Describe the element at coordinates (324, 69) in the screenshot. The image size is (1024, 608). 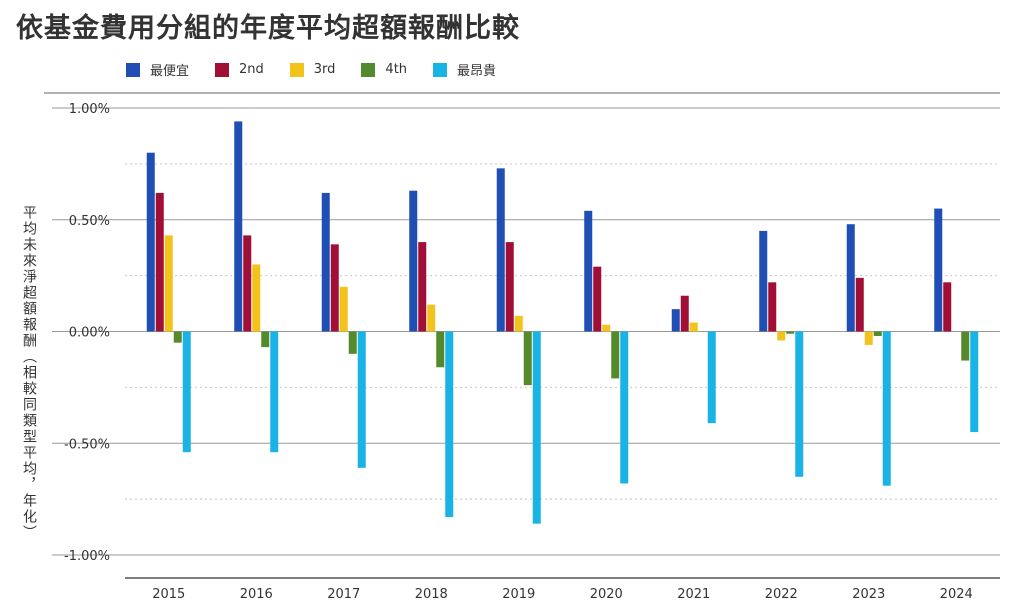
I see `legend-label-series-3: 3rd` at that location.